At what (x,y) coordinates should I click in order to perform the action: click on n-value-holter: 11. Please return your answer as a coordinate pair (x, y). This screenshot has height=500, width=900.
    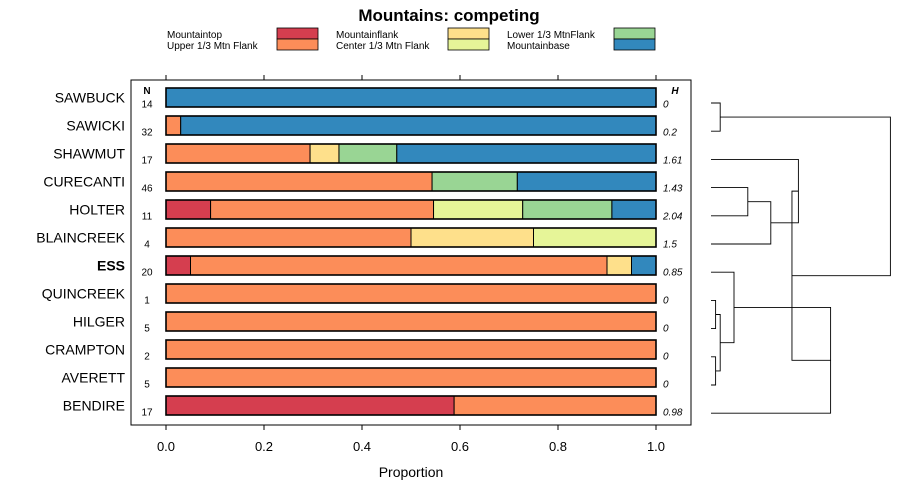
    Looking at the image, I should click on (147, 217).